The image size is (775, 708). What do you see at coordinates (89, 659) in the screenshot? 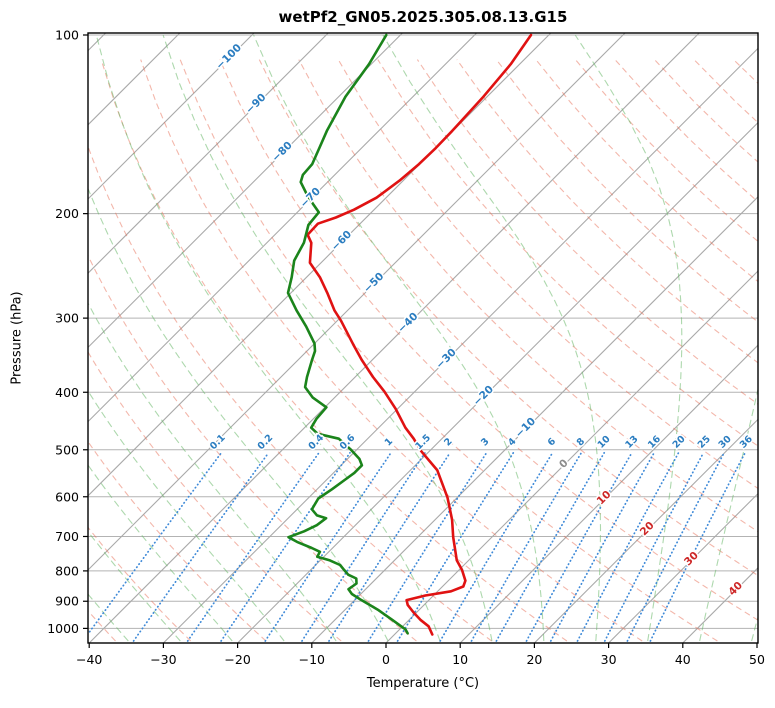
I see `x-tick-label: −40` at bounding box center [89, 659].